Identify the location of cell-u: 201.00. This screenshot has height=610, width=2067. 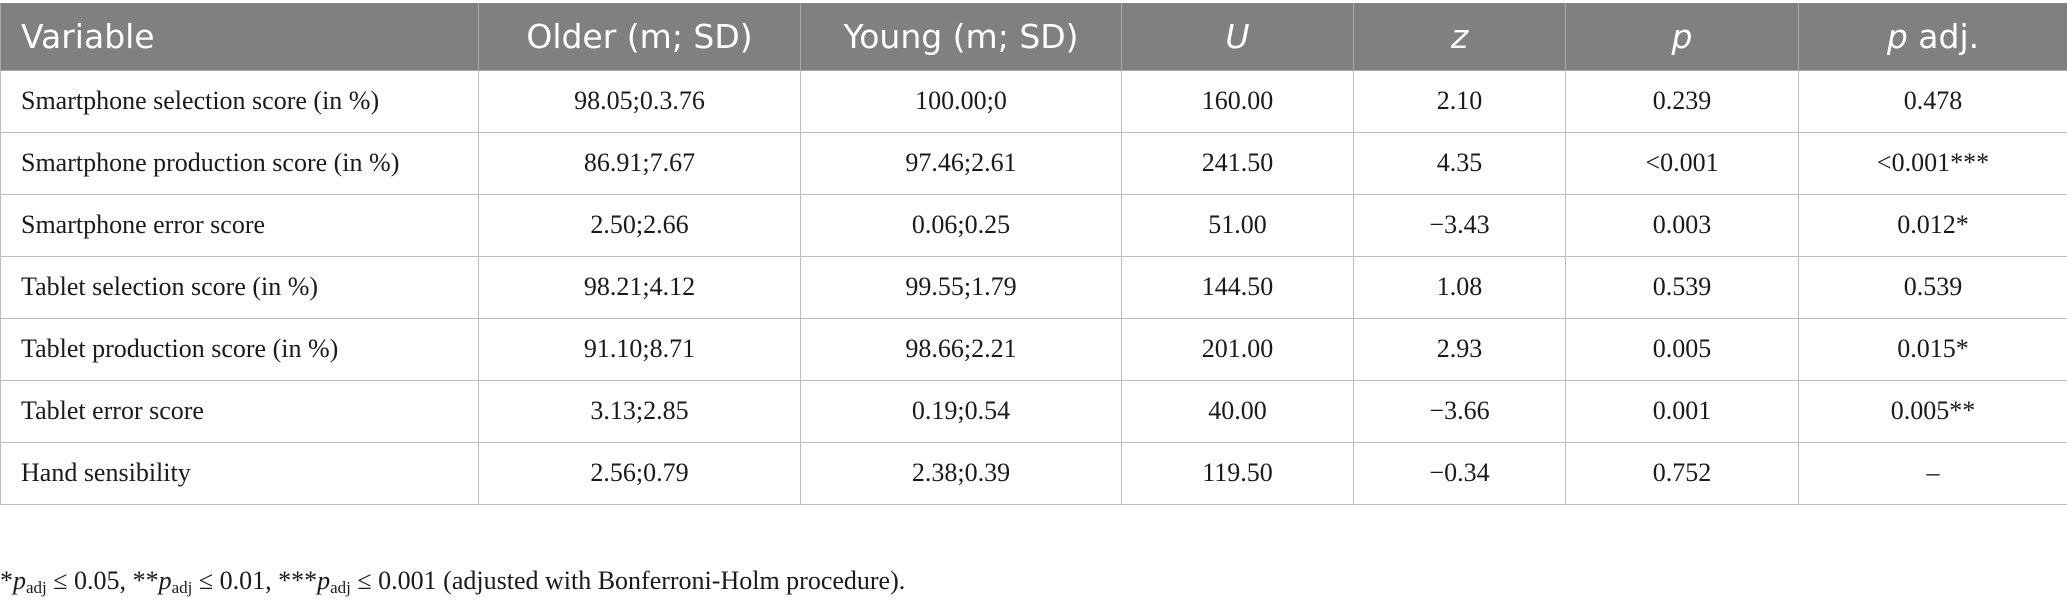
(1237, 349).